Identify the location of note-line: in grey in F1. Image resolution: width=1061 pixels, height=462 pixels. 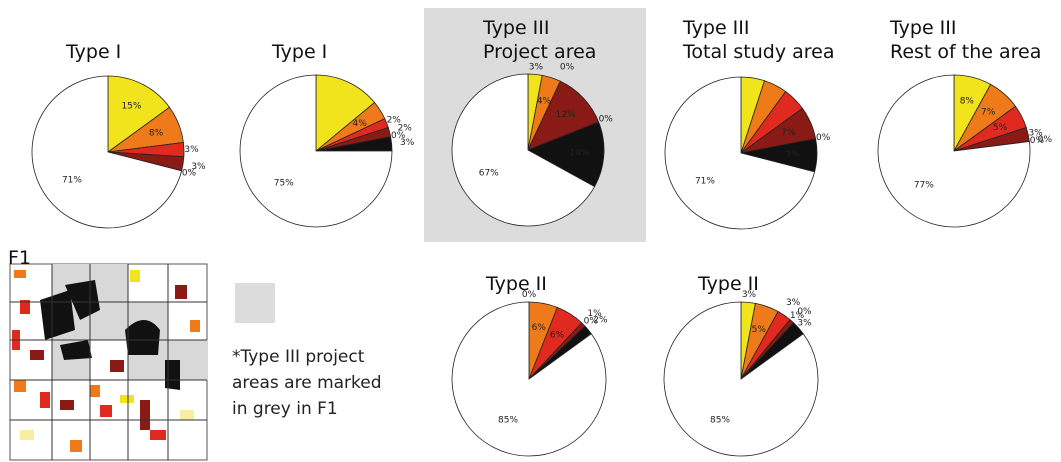
(285, 409).